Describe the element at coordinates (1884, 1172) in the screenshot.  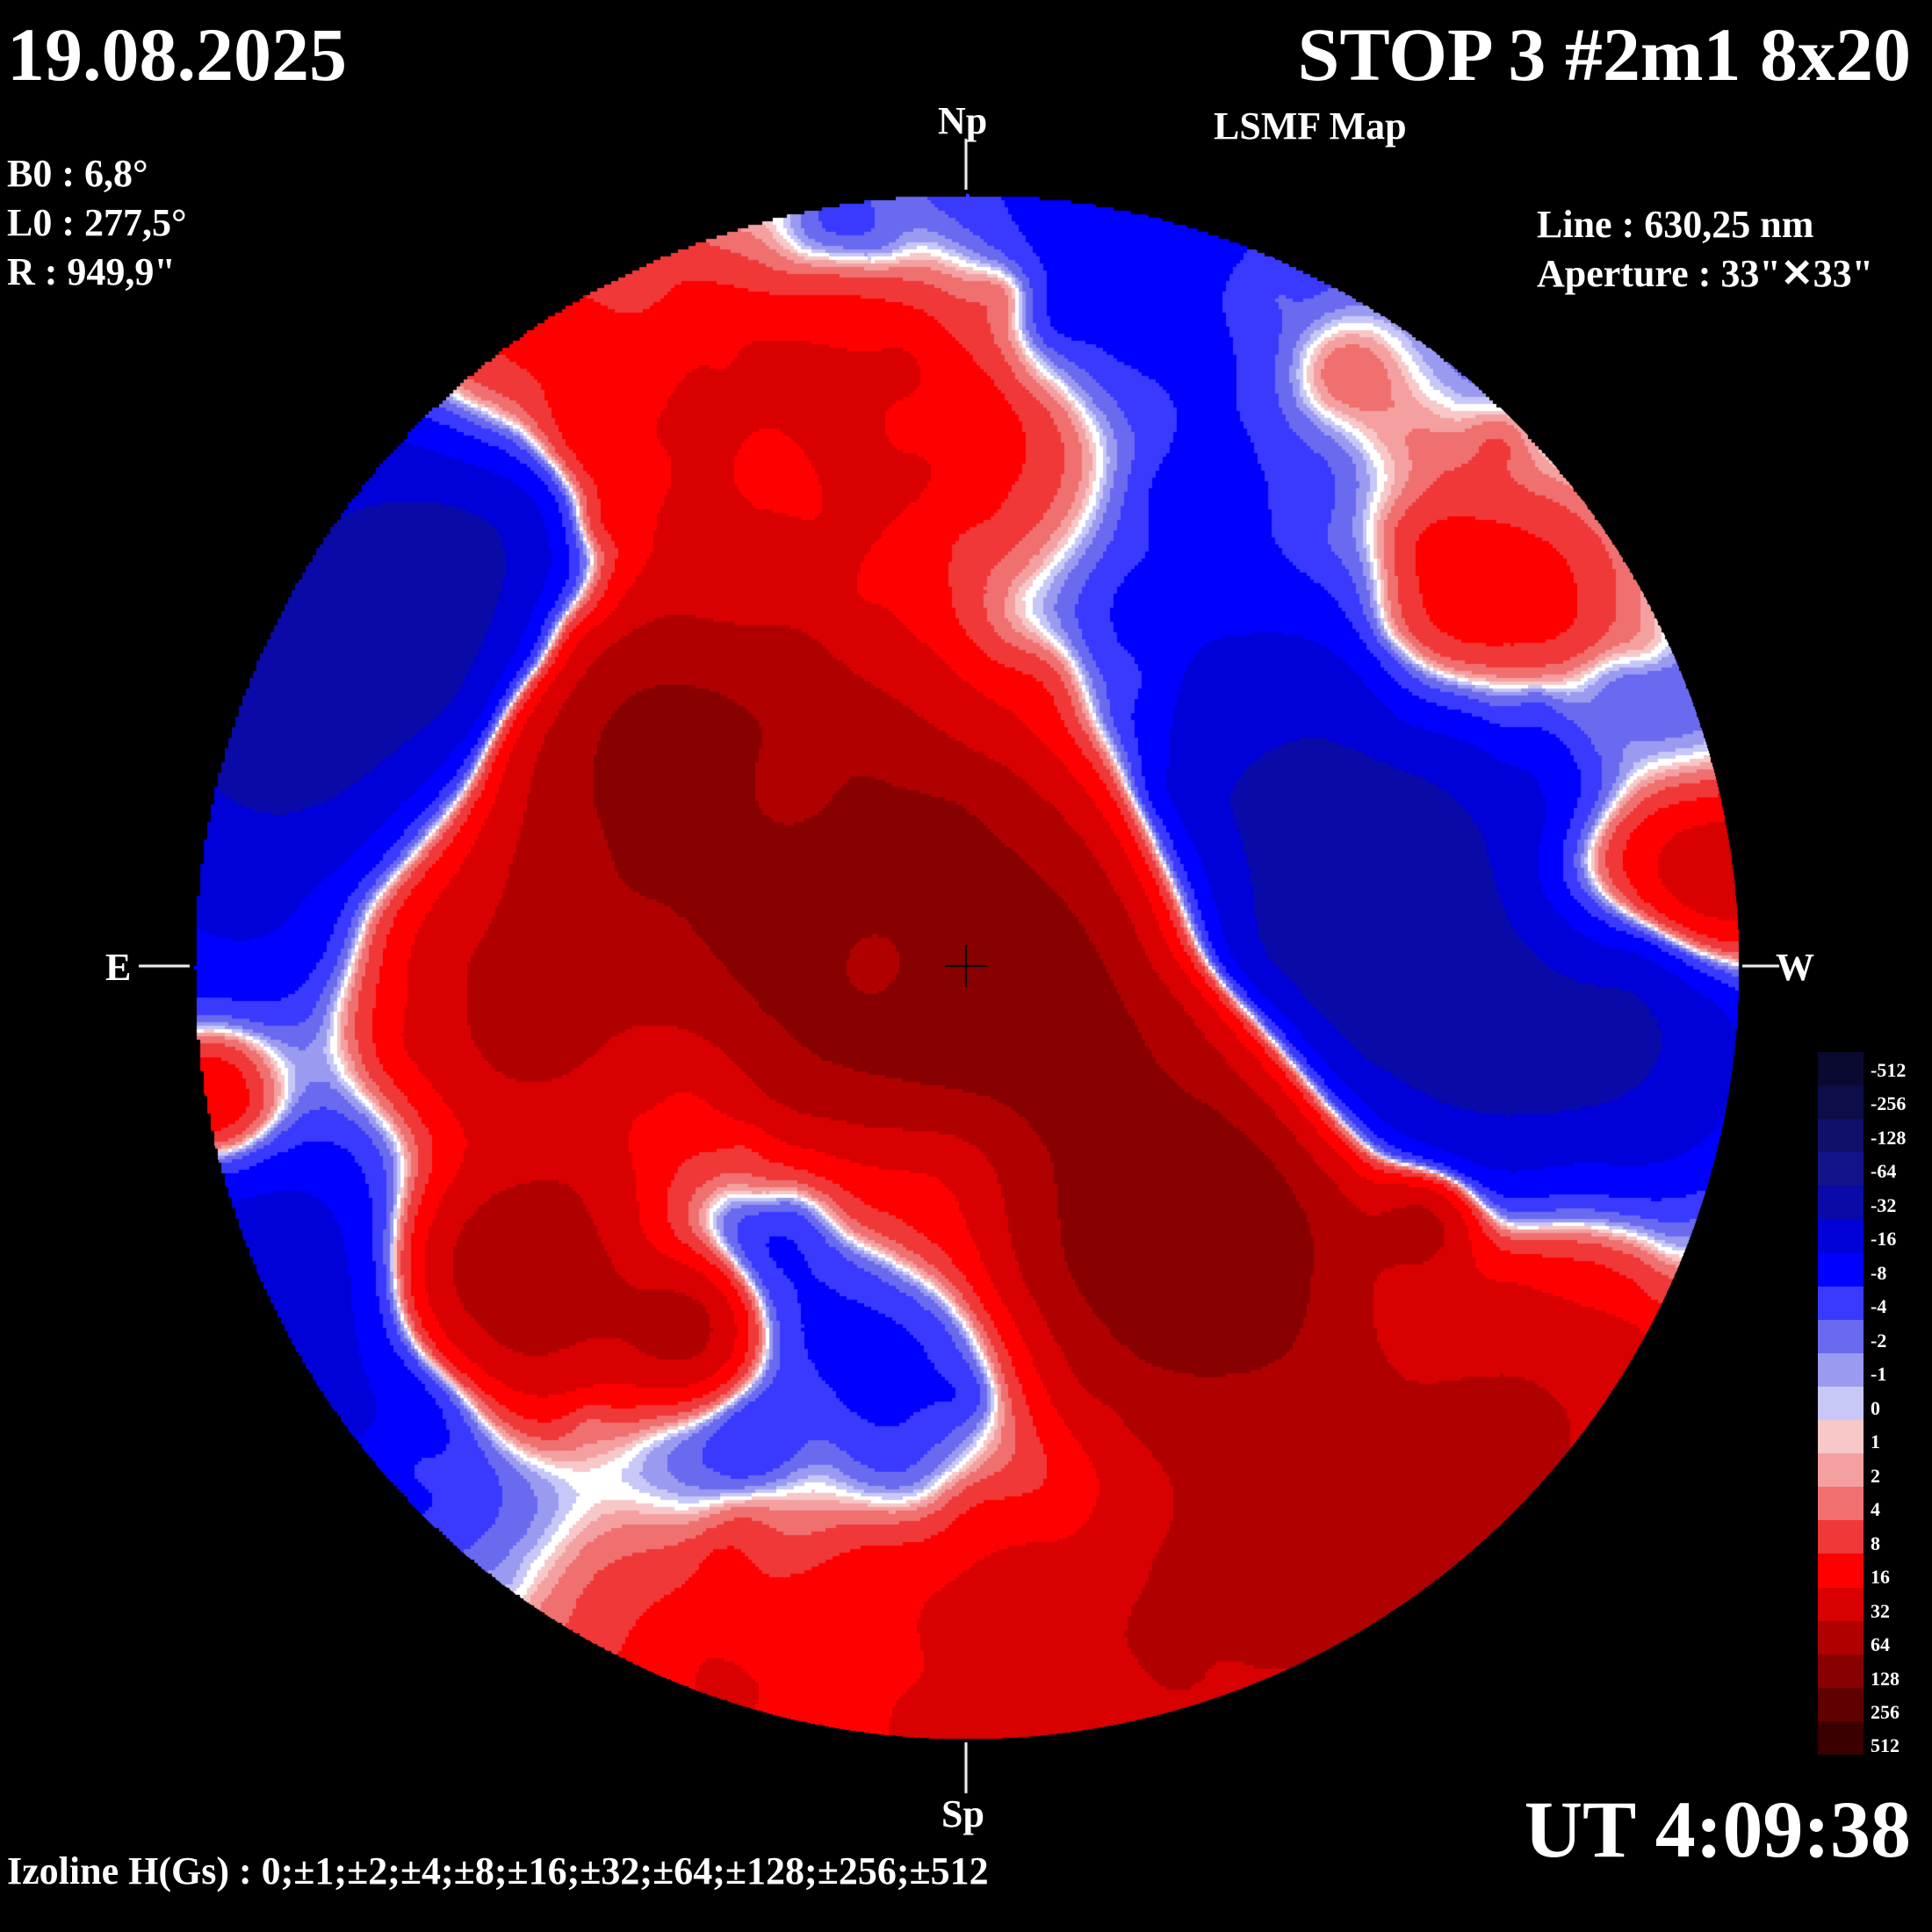
I see `legend-label: -64` at that location.